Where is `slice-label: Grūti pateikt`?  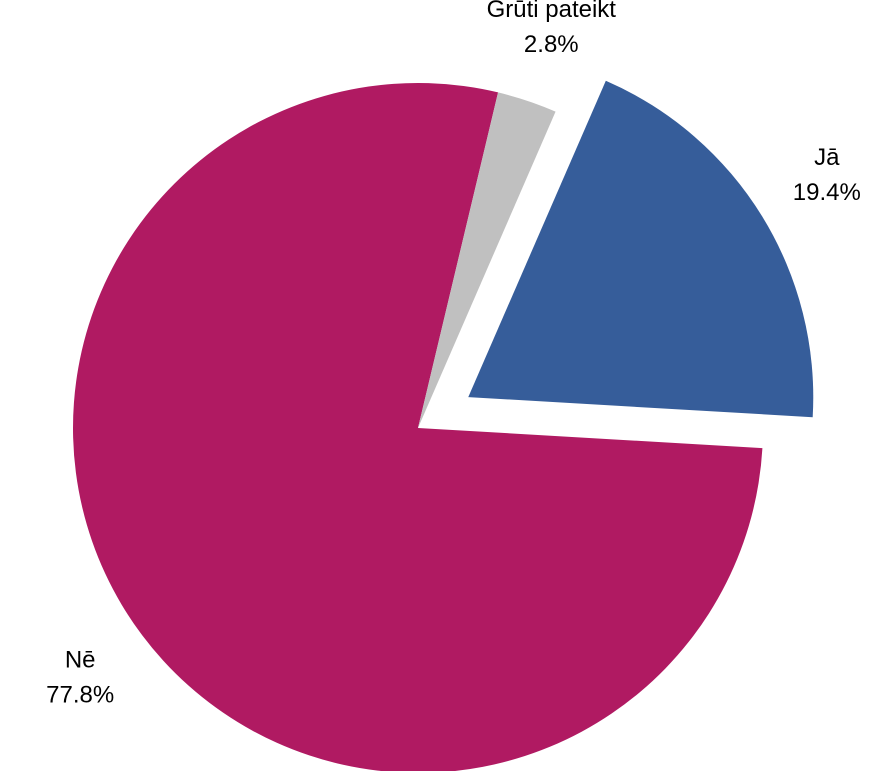 slice-label: Grūti pateikt is located at coordinates (552, 11).